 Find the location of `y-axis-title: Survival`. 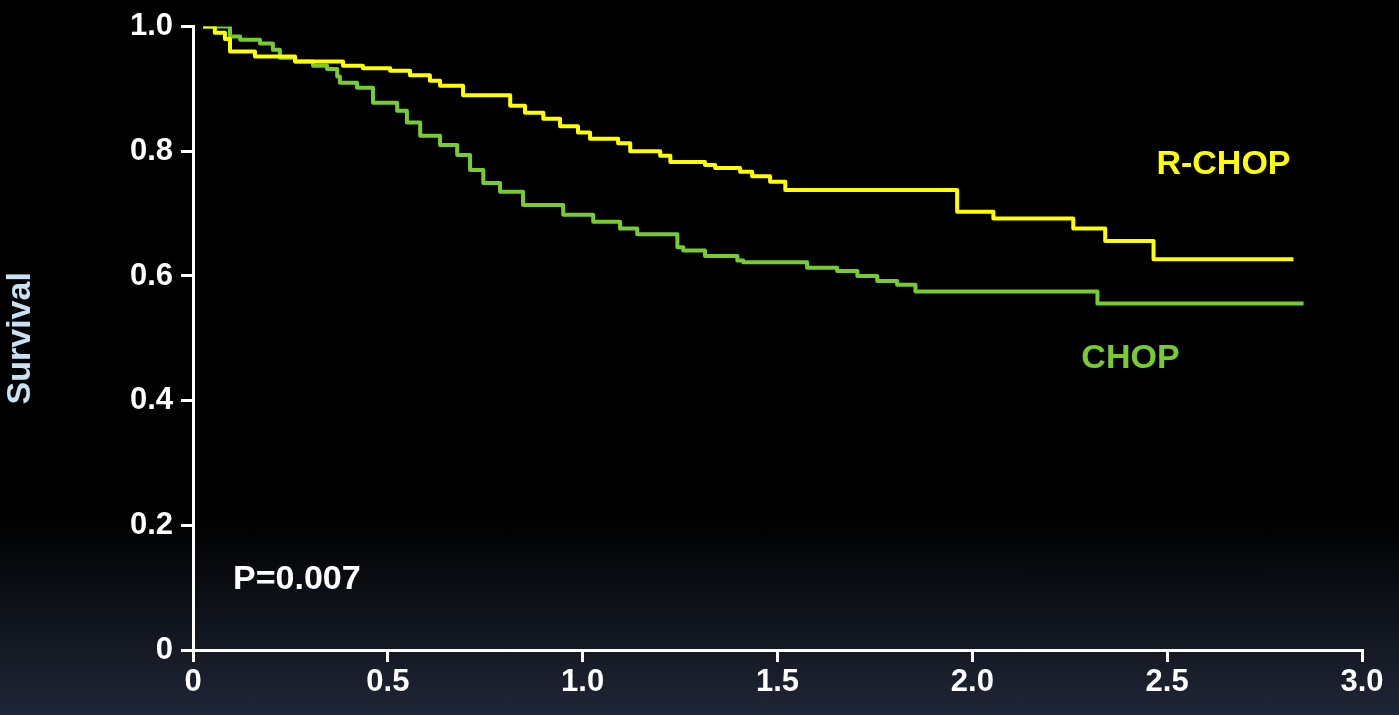

y-axis-title: Survival is located at coordinates (18, 338).